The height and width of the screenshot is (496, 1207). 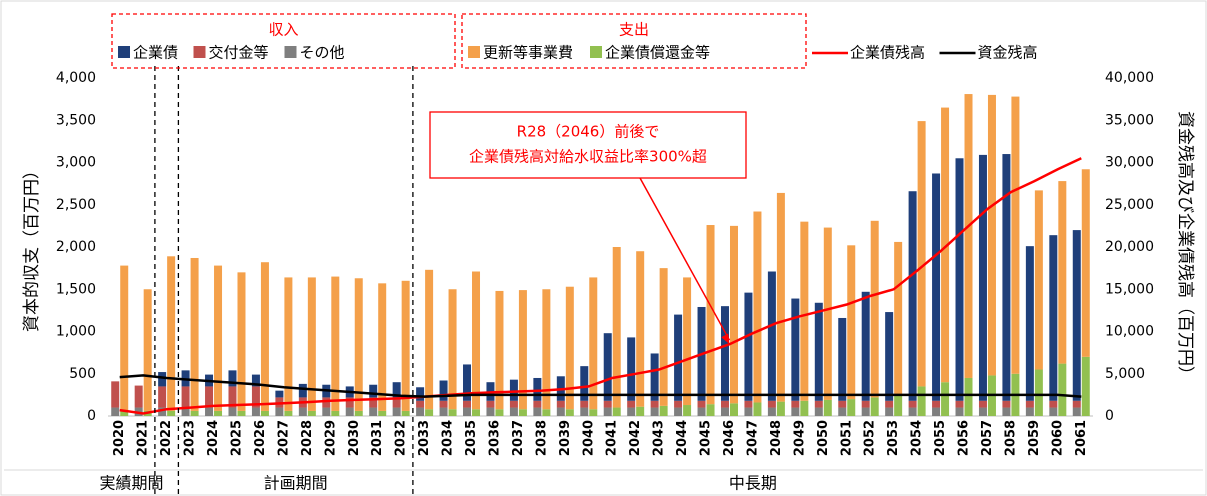 I want to click on x-tick-label: 2061, so click(x=1081, y=438).